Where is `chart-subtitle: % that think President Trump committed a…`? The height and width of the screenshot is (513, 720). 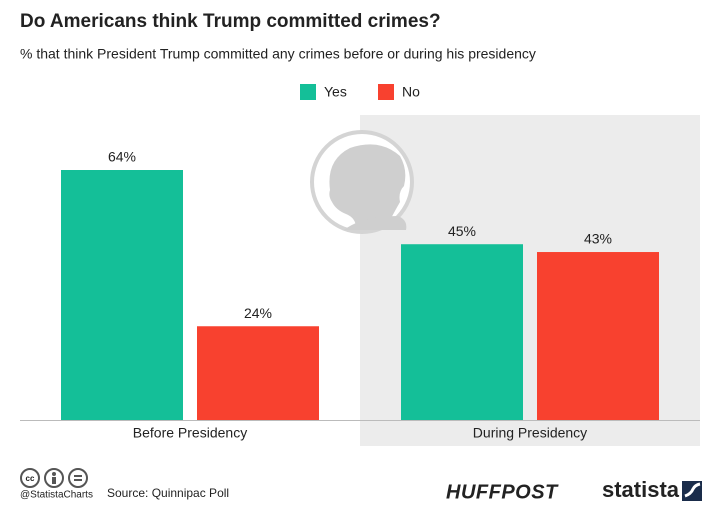 chart-subtitle: % that think President Trump committed a… is located at coordinates (278, 54).